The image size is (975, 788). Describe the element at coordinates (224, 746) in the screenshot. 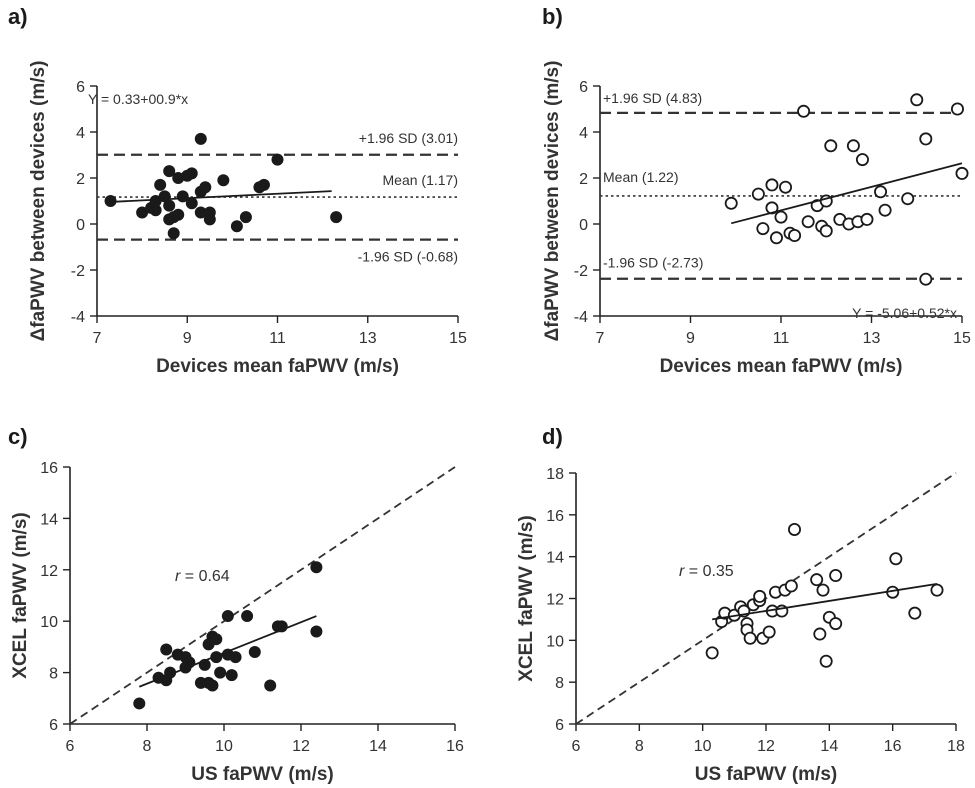

I see `x-tick-label: 10` at that location.